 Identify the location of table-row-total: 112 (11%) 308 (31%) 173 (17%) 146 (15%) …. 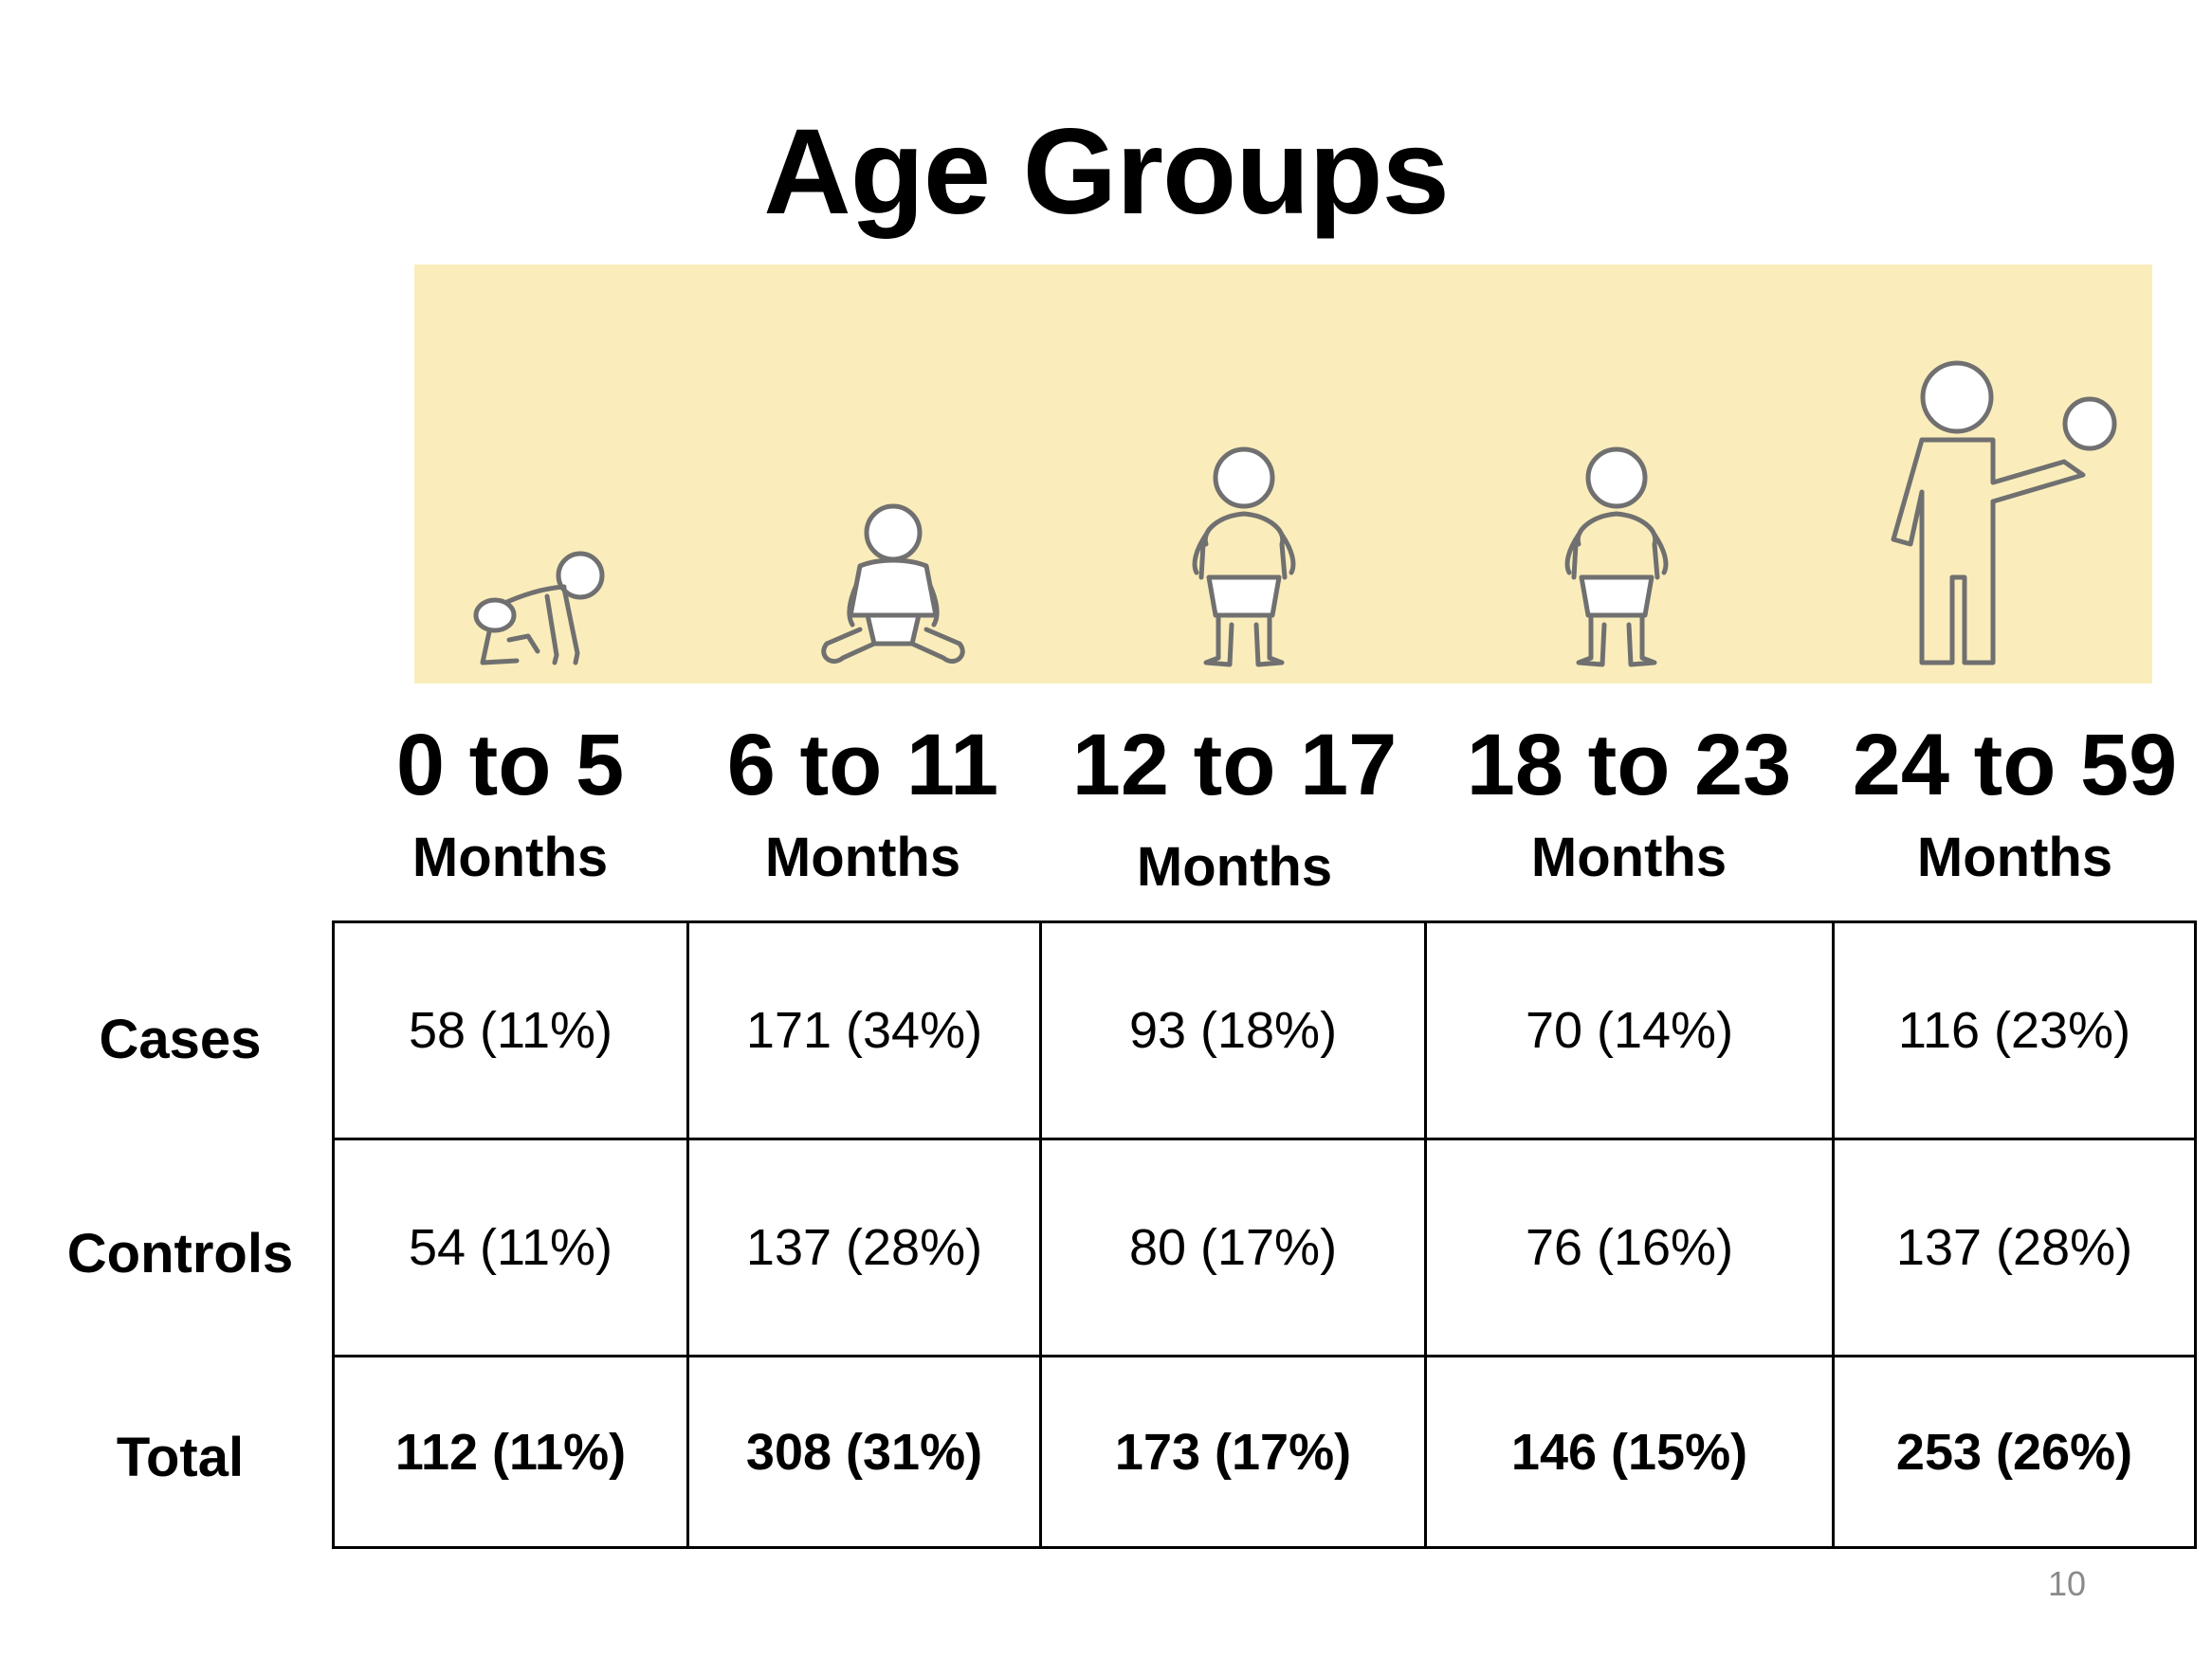
(1264, 1452).